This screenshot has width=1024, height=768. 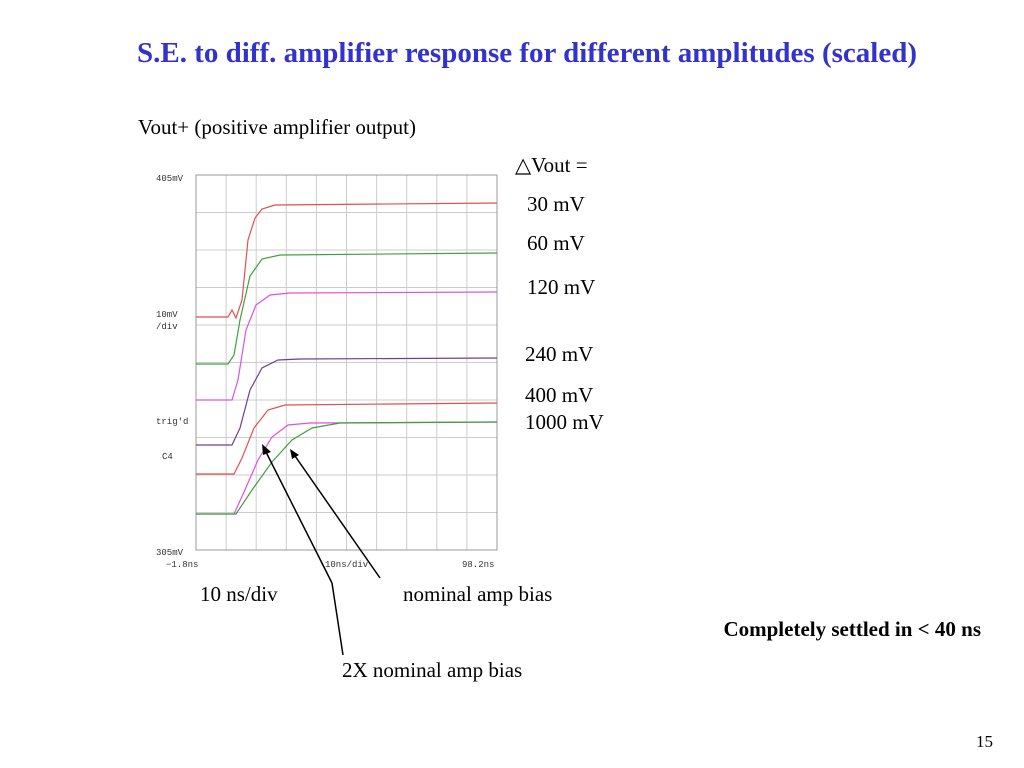 What do you see at coordinates (277, 127) in the screenshot?
I see `subtitle: Vout+ (positive amplifier output)` at bounding box center [277, 127].